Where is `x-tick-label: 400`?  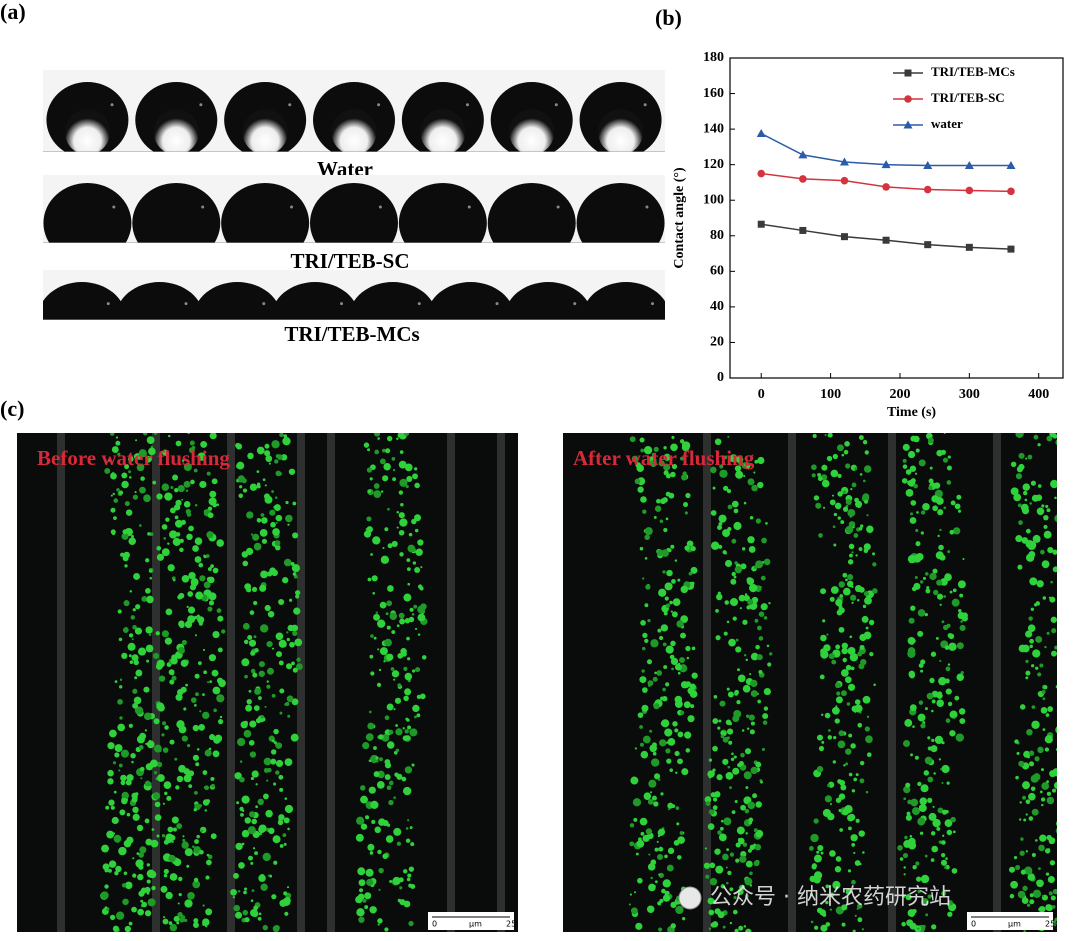
x-tick-label: 400 is located at coordinates (1038, 394).